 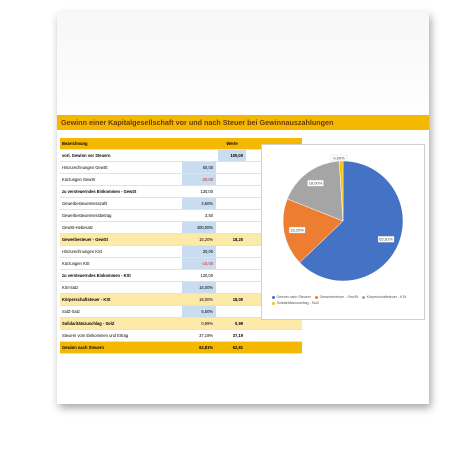 I want to click on table-row: Gewerbesteuermesszahl 3,50%, so click(x=181, y=204).